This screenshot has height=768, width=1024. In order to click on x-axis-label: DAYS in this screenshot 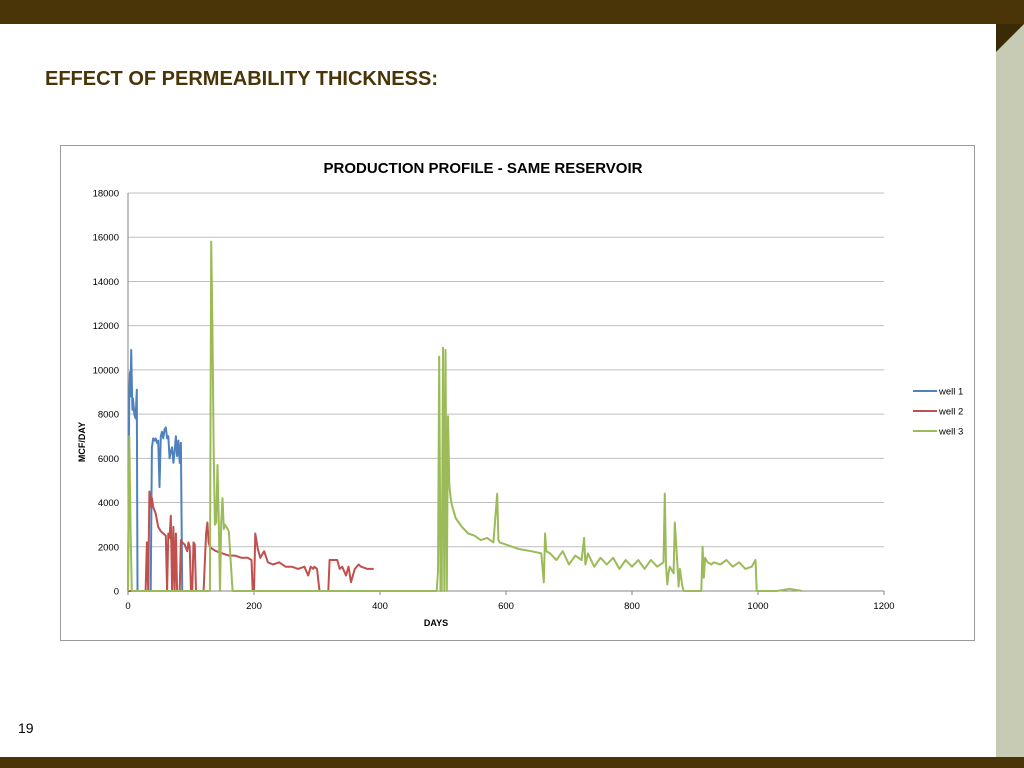, I will do `click(436, 623)`.